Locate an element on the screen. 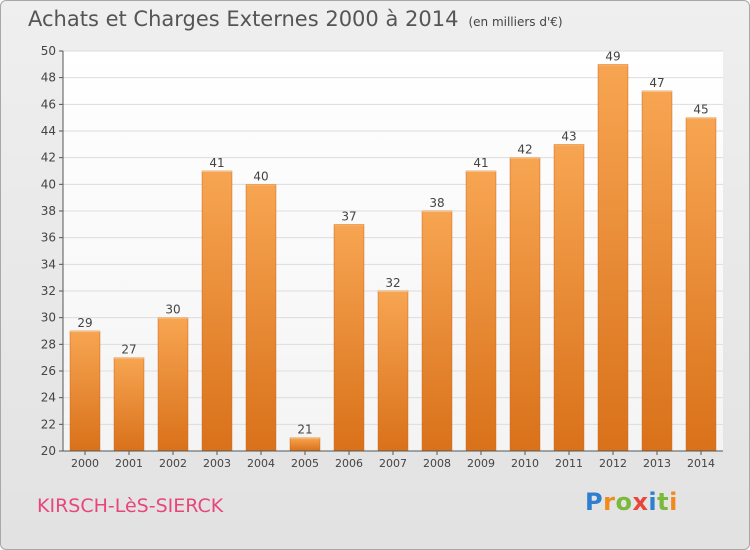 The image size is (750, 550). data-label: 47 is located at coordinates (656, 83).